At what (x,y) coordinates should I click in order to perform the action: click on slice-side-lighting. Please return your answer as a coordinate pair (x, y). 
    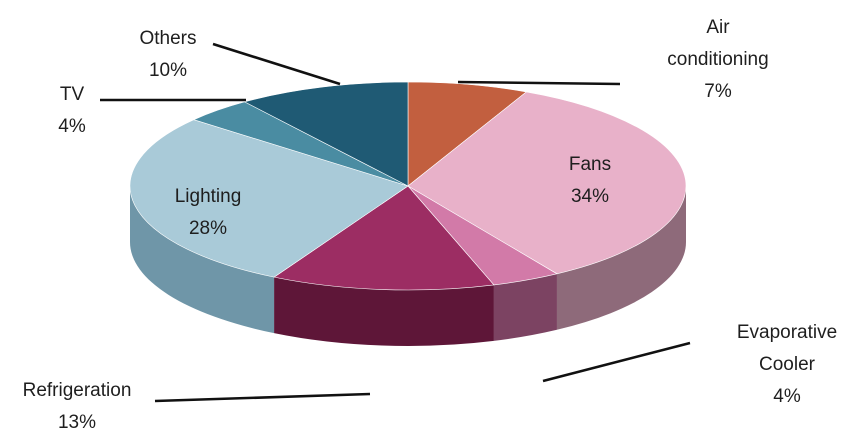
    Looking at the image, I should click on (202, 260).